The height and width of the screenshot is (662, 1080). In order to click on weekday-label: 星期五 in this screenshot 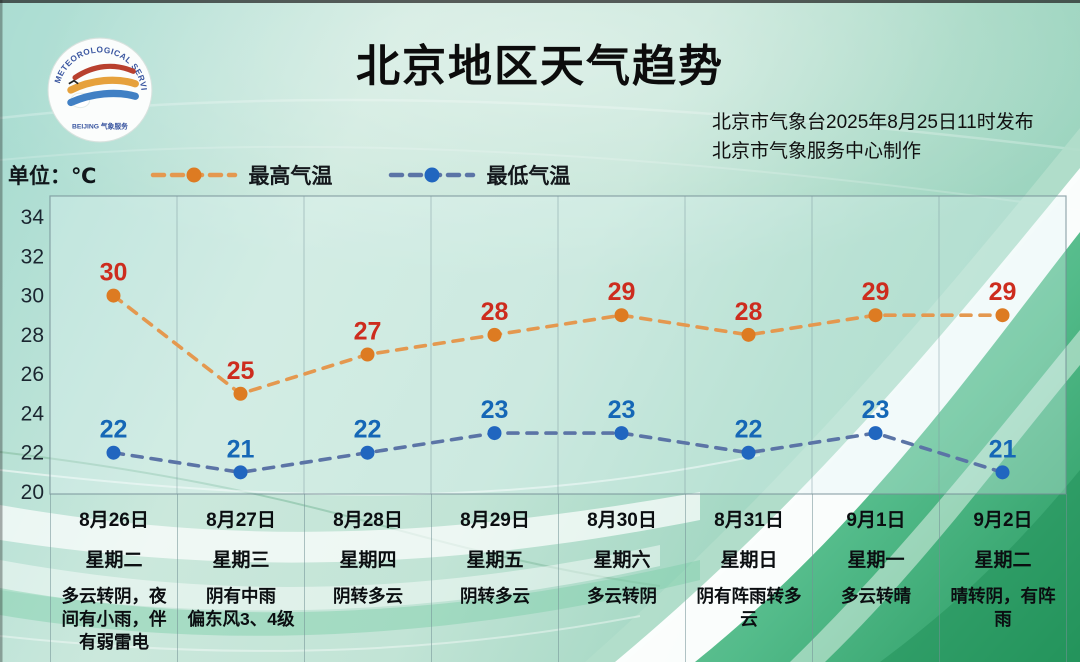, I will do `click(495, 560)`.